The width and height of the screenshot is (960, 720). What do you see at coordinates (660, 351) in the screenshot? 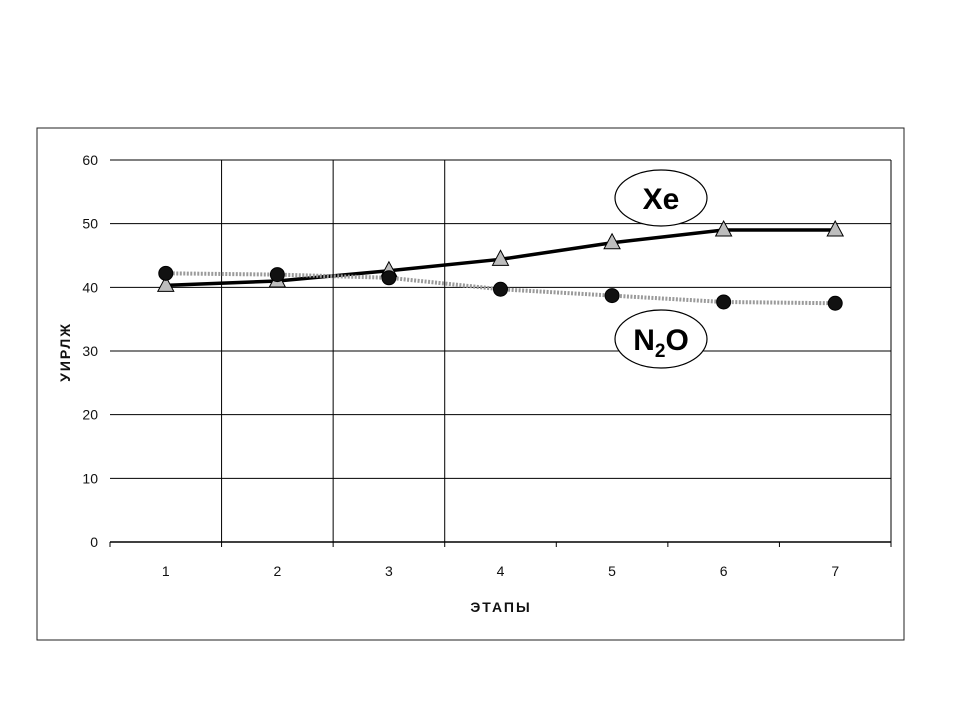
I see `n2o-tag-subscript: 2` at bounding box center [660, 351].